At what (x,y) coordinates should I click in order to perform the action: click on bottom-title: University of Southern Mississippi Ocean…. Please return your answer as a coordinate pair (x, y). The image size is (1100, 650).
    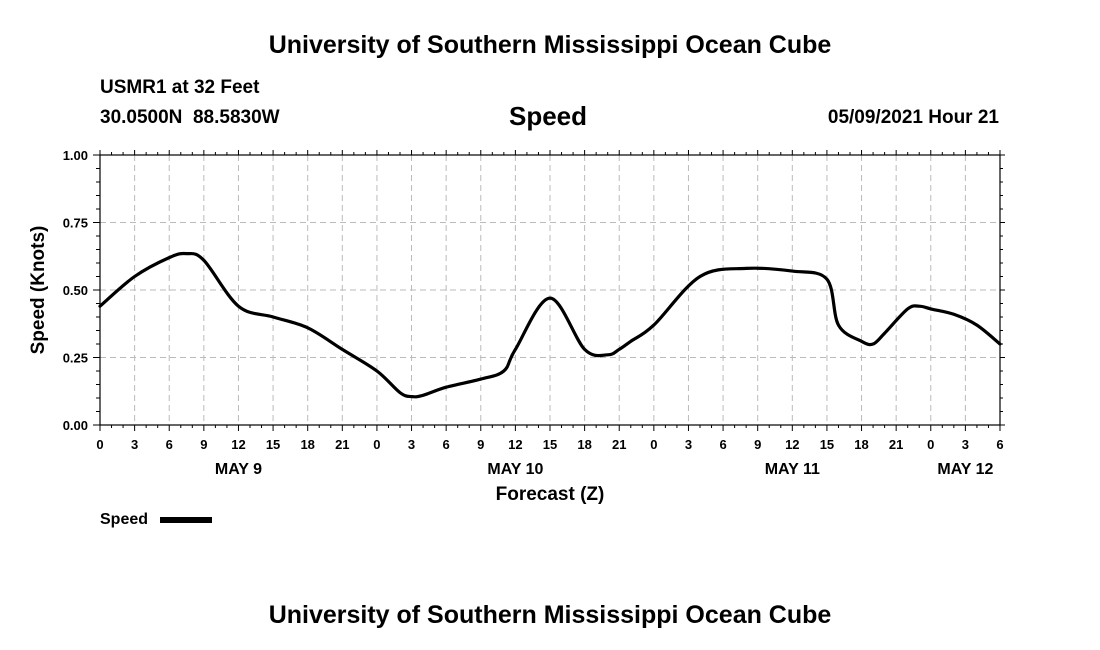
    Looking at the image, I should click on (550, 615).